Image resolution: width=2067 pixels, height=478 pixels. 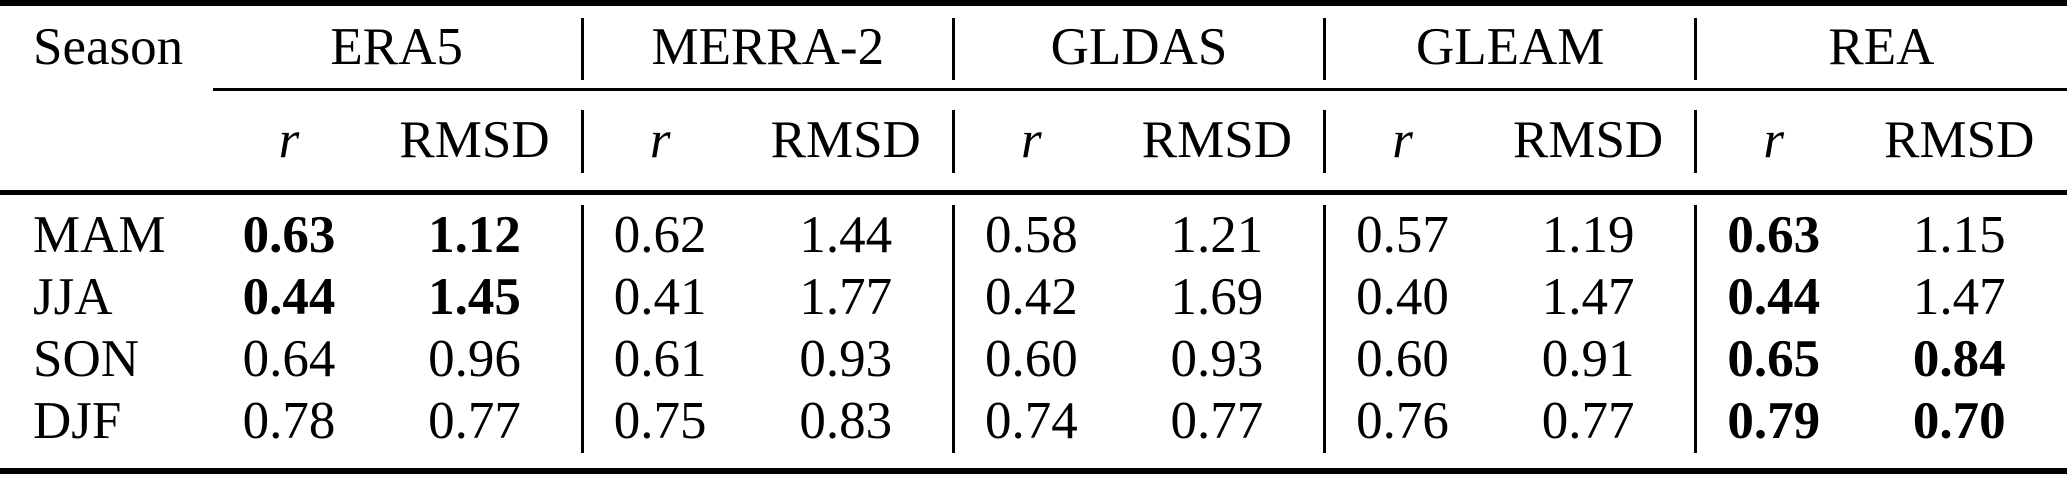 What do you see at coordinates (1138, 140) in the screenshot?
I see `metric-subheader-gldas: r RMSD` at bounding box center [1138, 140].